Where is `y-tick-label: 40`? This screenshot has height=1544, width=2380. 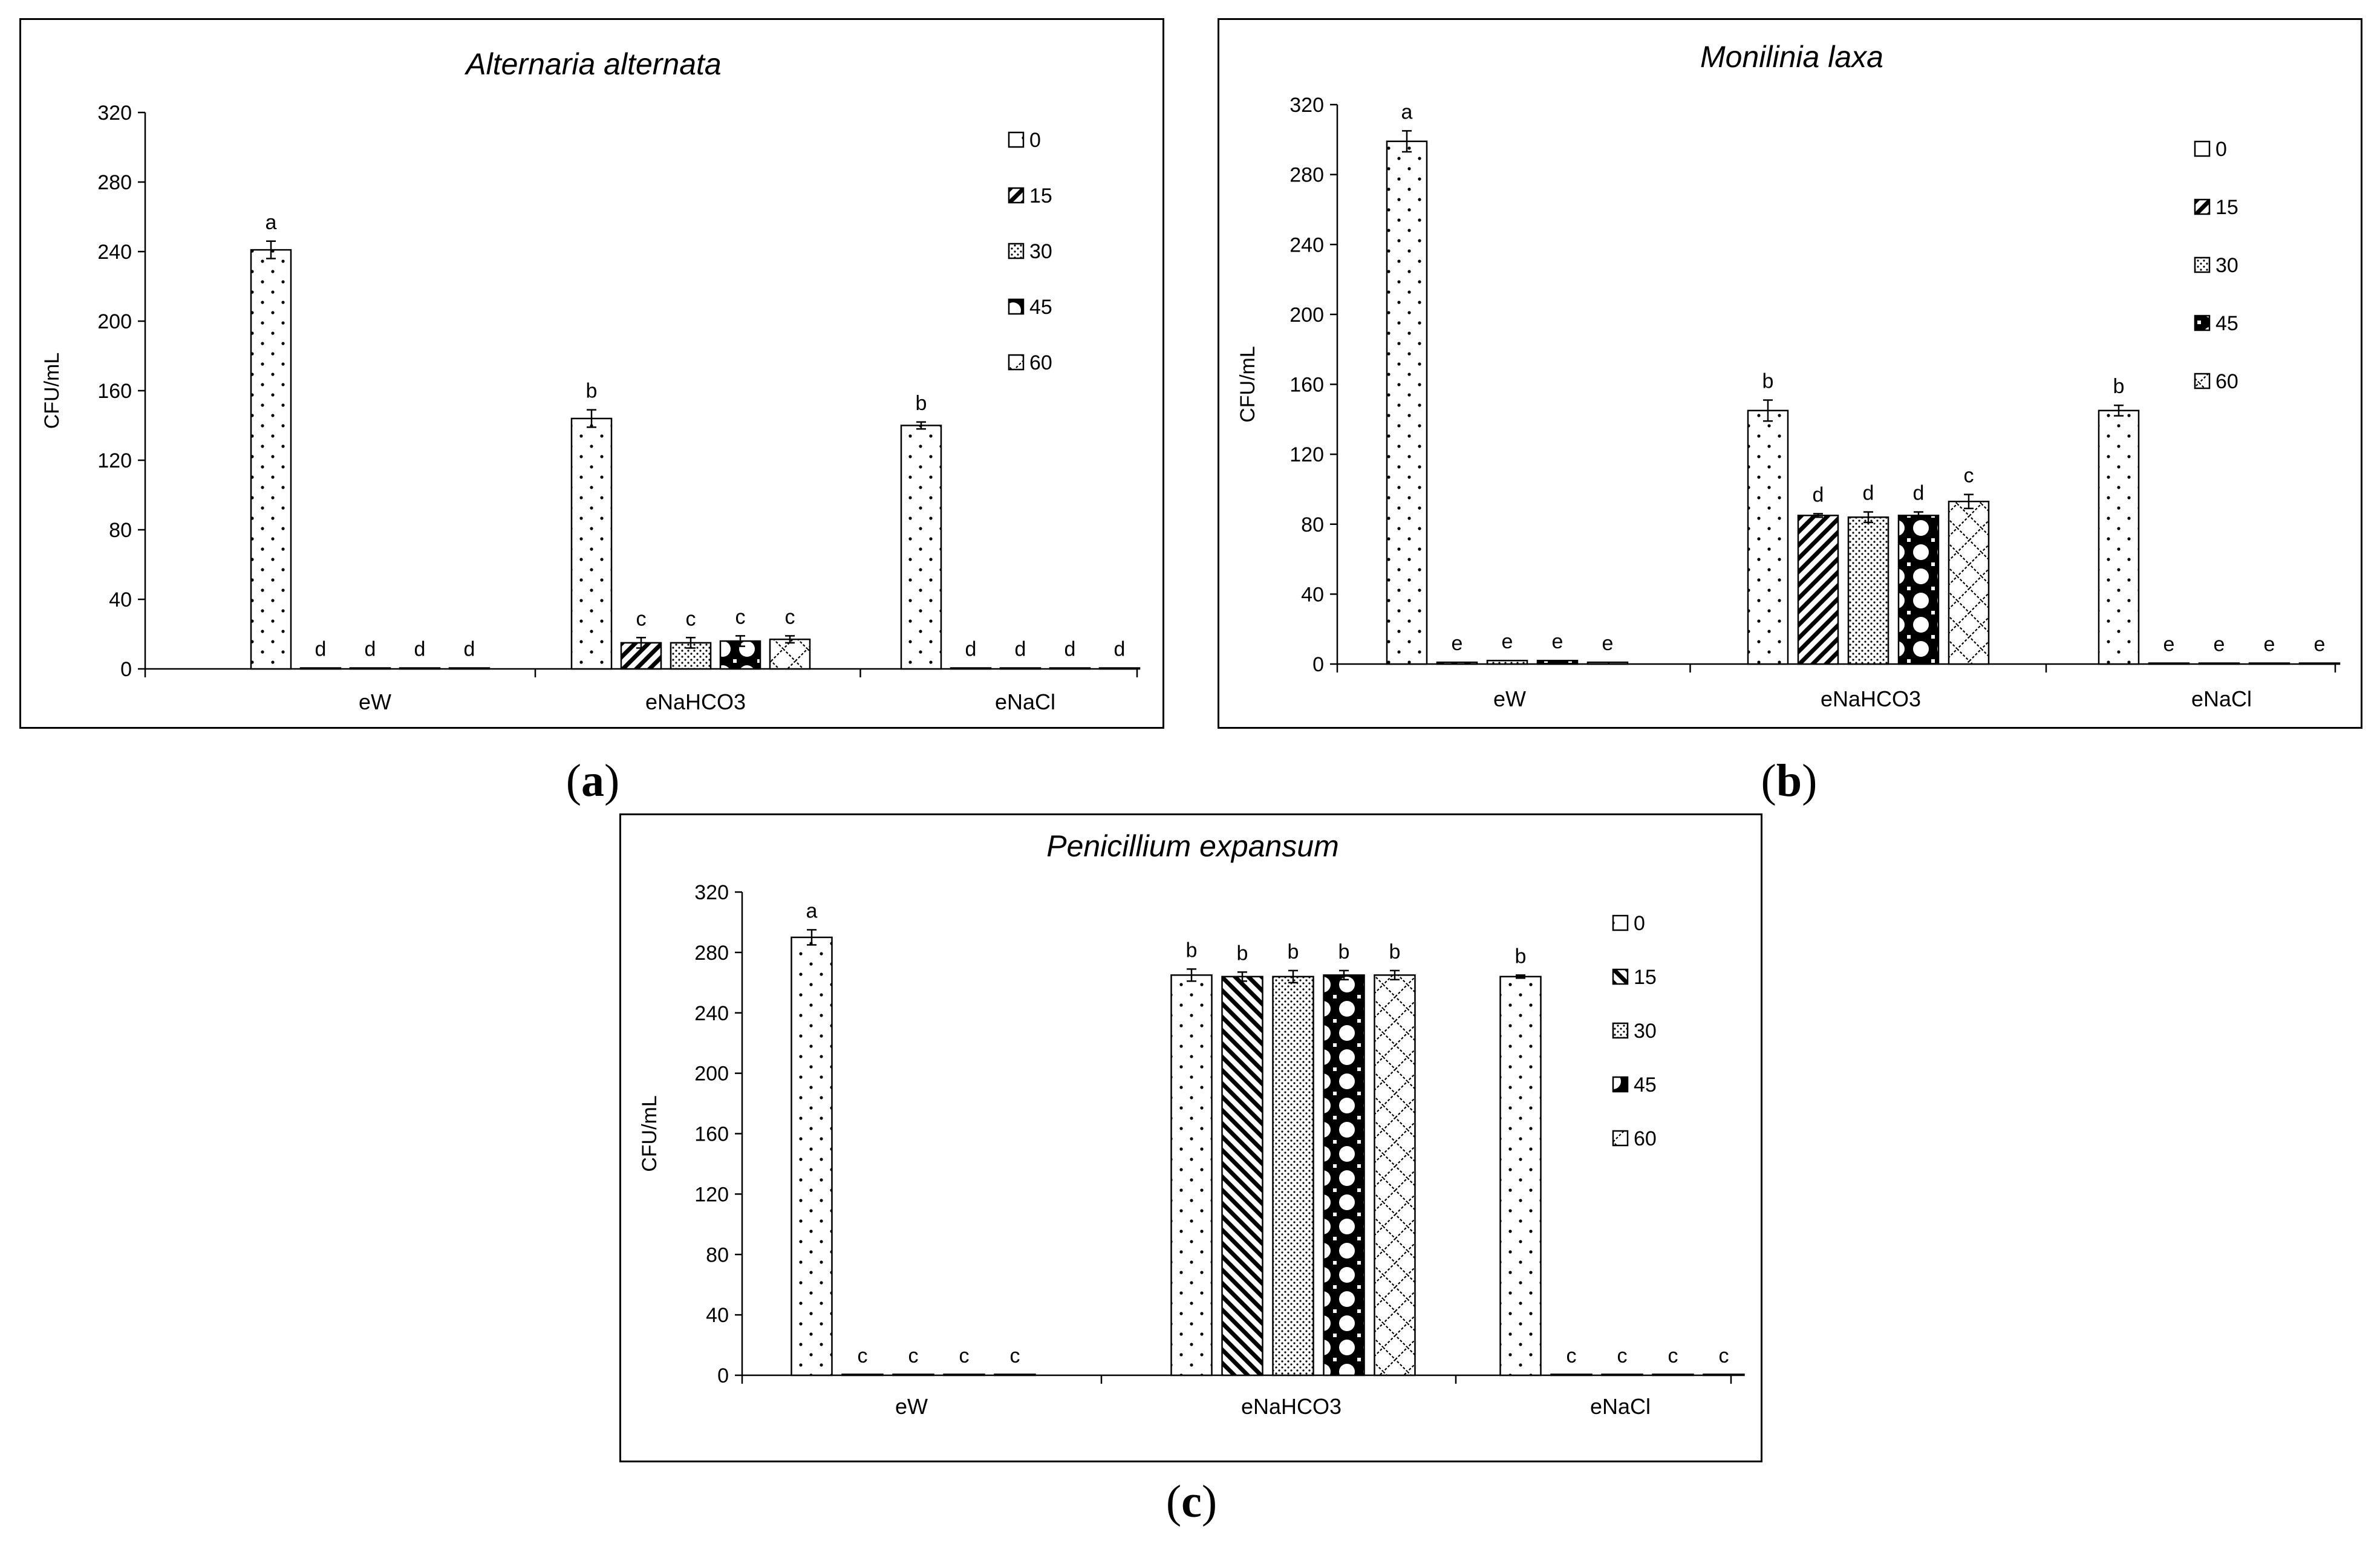
y-tick-label: 40 is located at coordinates (1312, 595).